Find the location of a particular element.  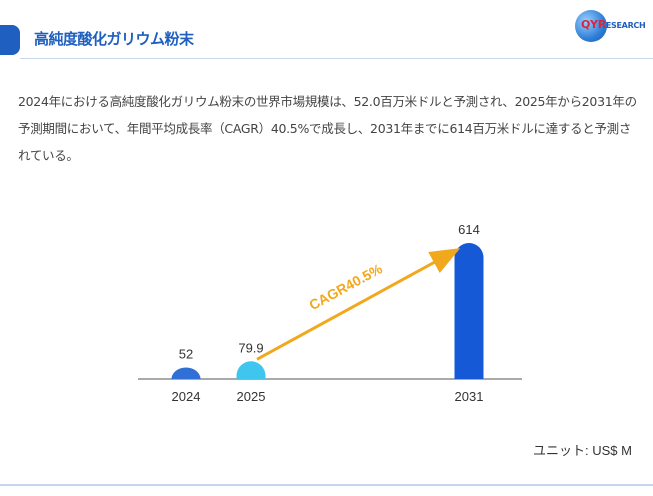

value-label-2025: 79.9 is located at coordinates (250, 347).